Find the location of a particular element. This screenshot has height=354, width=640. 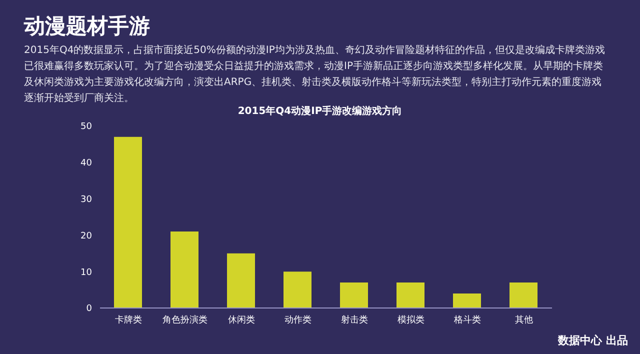

x-axis-title: 2015年Q4动漫IP手游改编游戏方向 is located at coordinates (320, 111).